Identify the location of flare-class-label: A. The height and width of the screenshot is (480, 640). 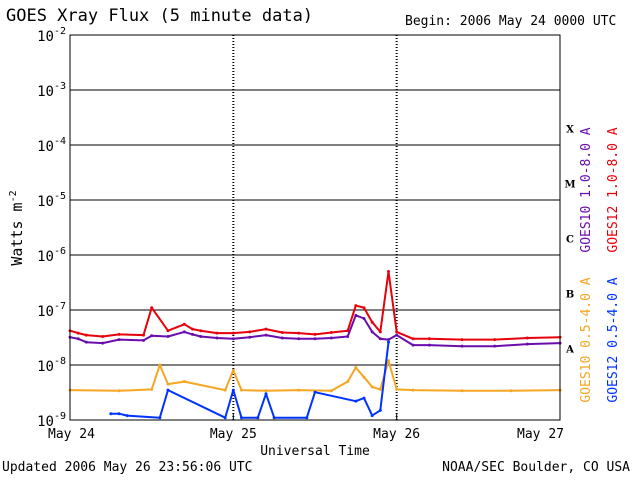
(569, 349).